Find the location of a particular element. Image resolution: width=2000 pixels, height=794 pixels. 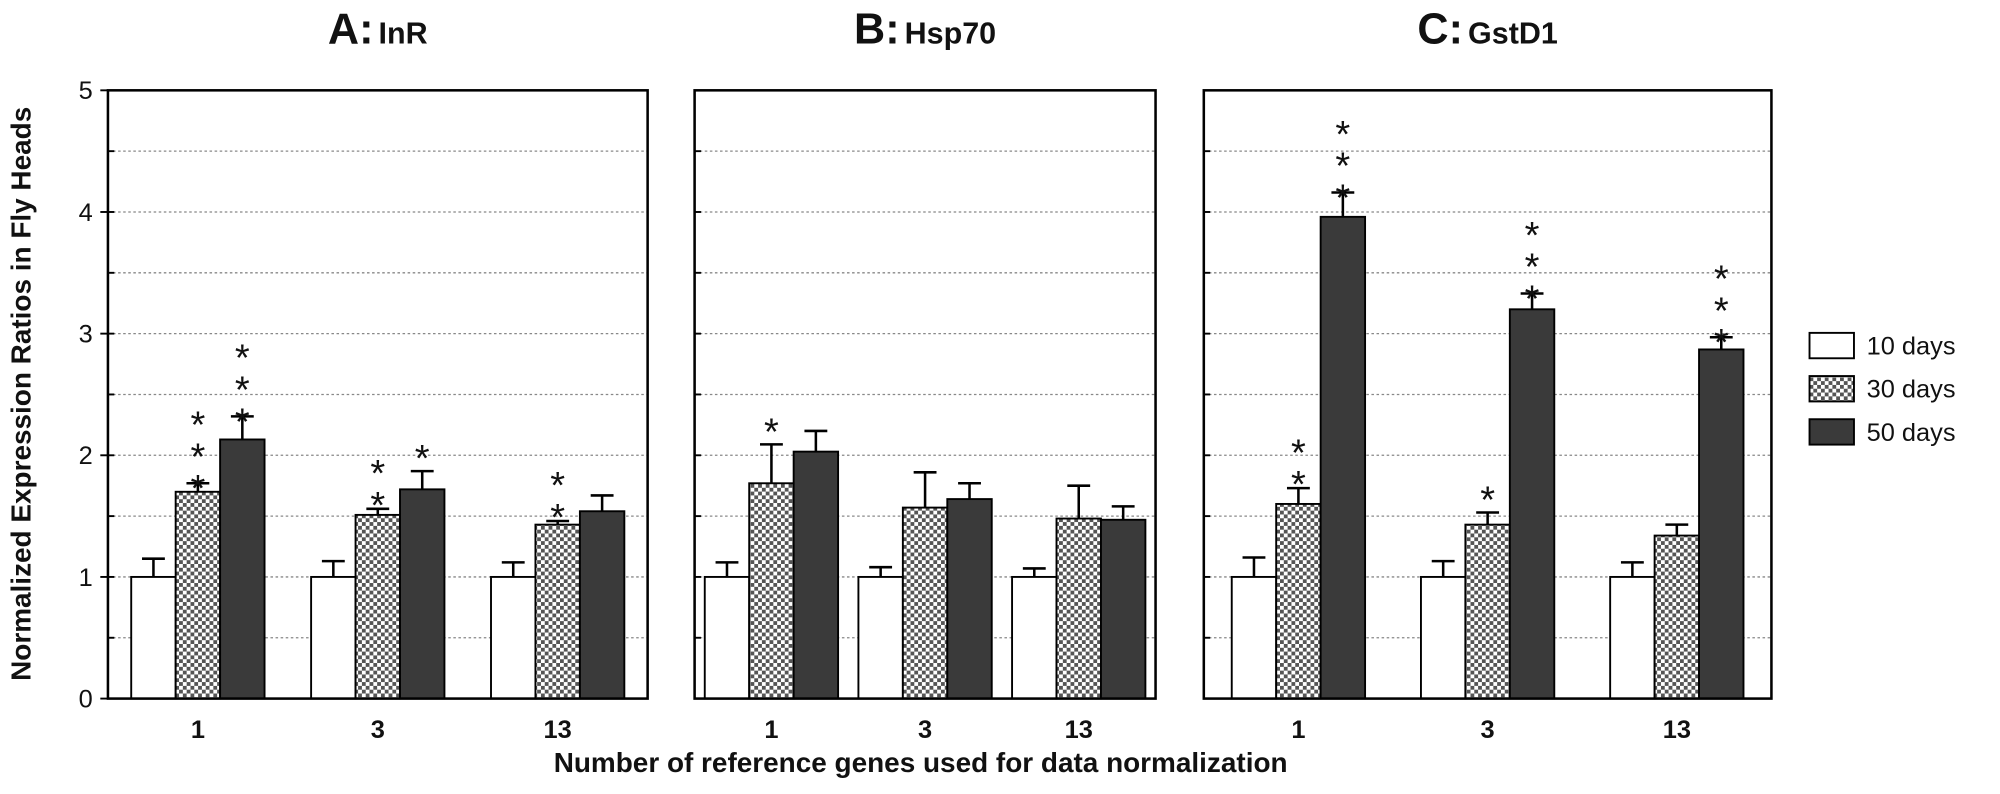

panel-name: InR is located at coordinates (403, 33).